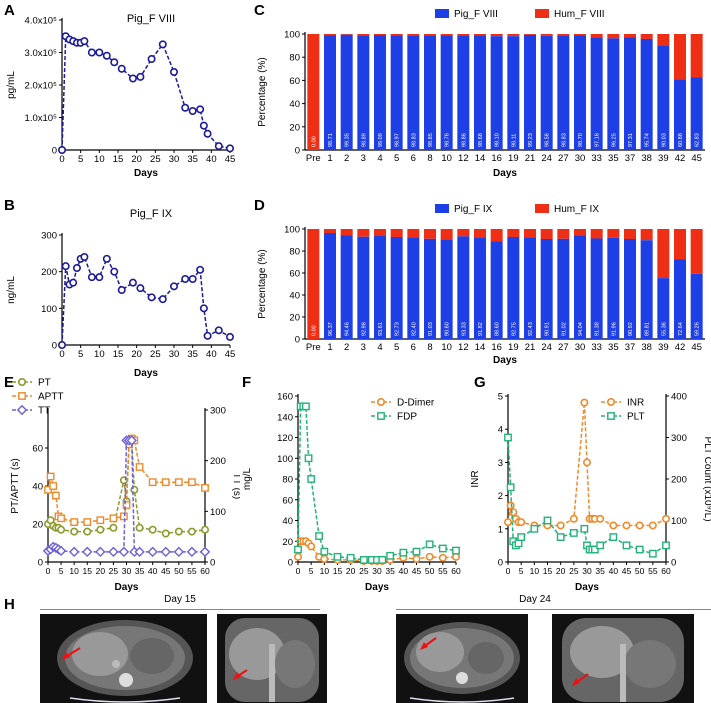 The image size is (711, 703). What do you see at coordinates (37, 449) in the screenshot?
I see `ytick-label-e-3: 60` at bounding box center [37, 449].